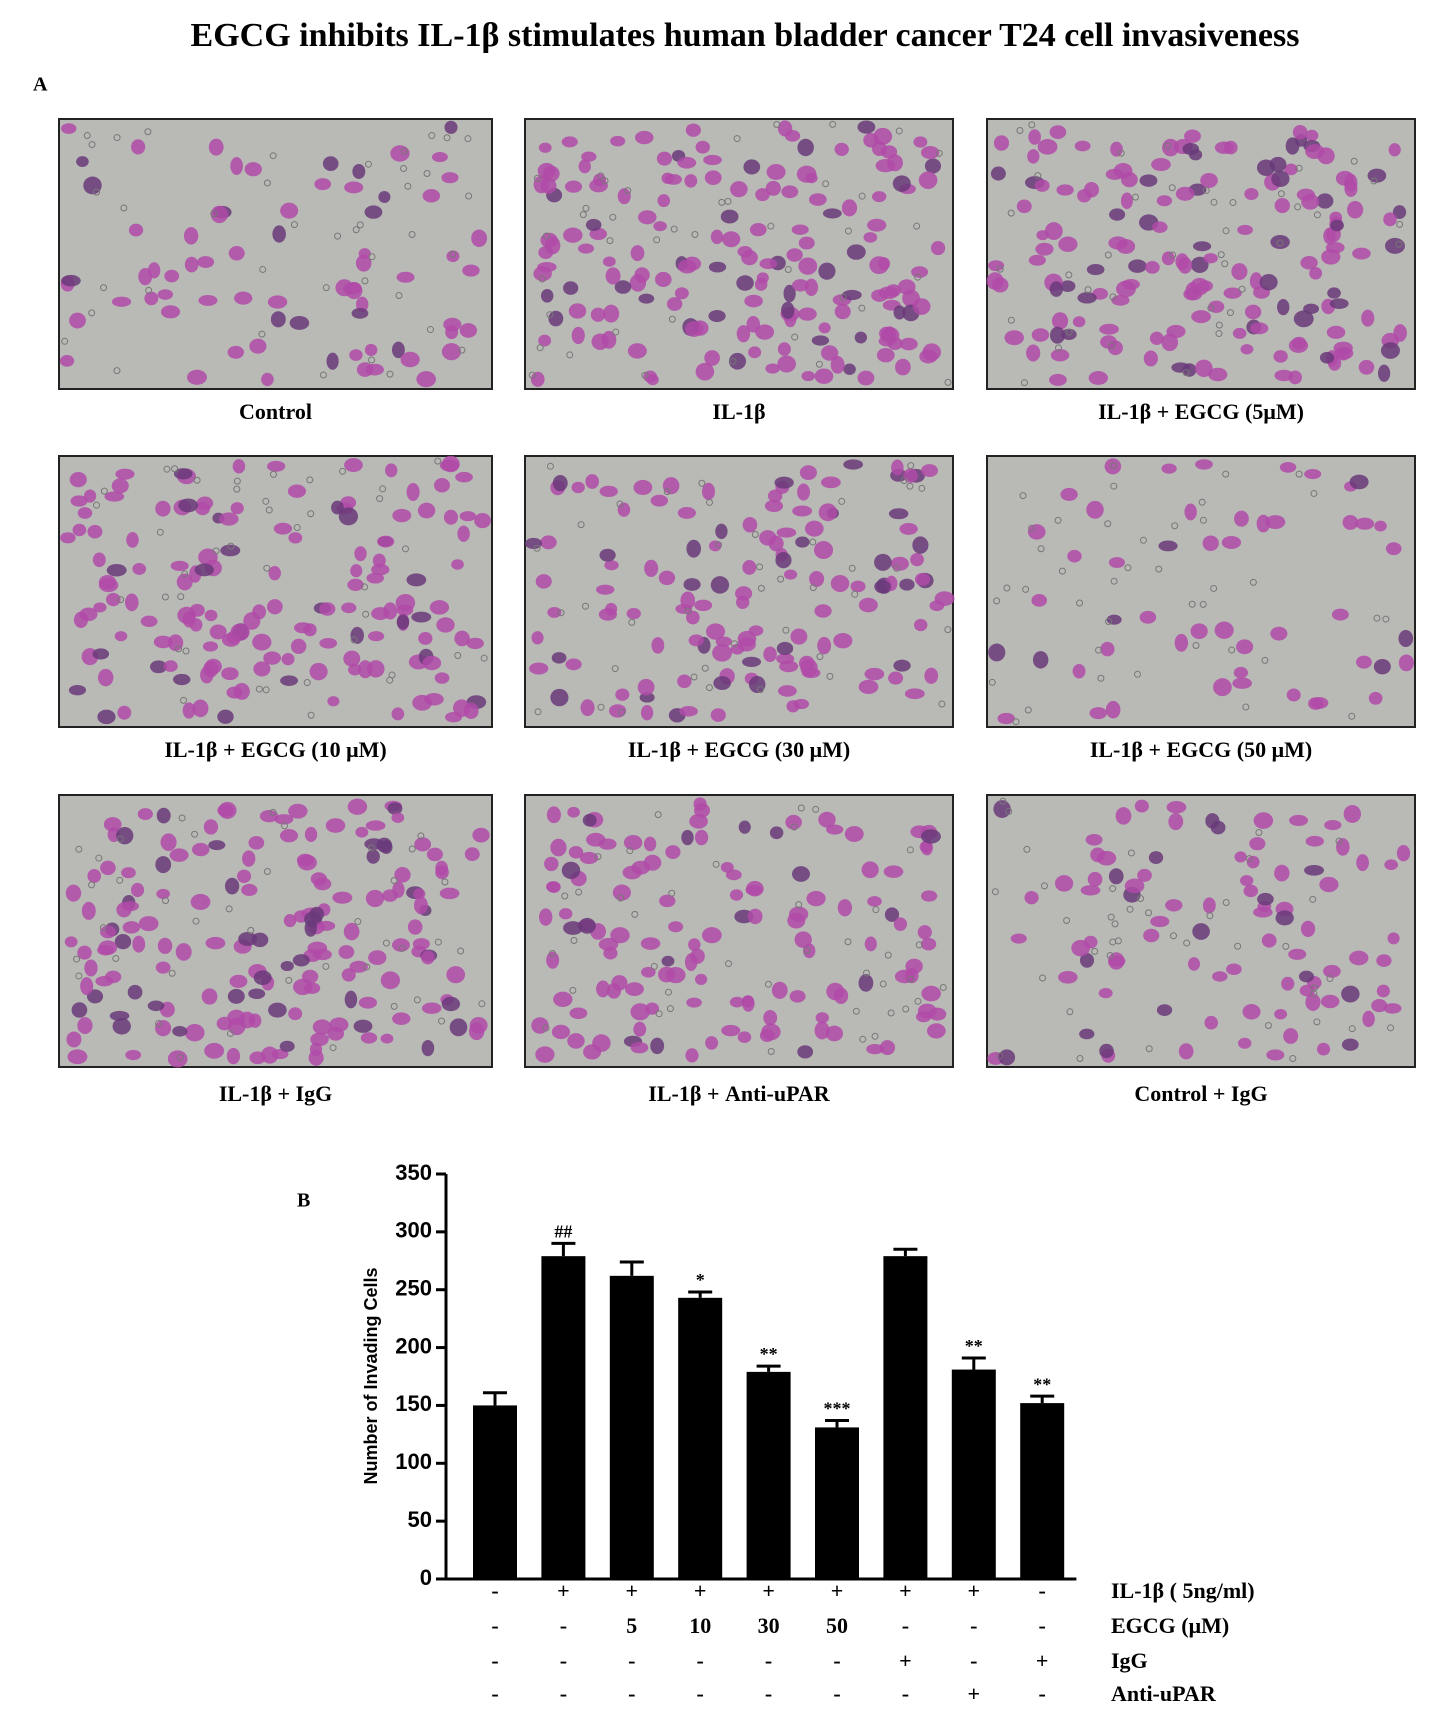 This screenshot has height=1730, width=1443. I want to click on bar, so click(768, 1475).